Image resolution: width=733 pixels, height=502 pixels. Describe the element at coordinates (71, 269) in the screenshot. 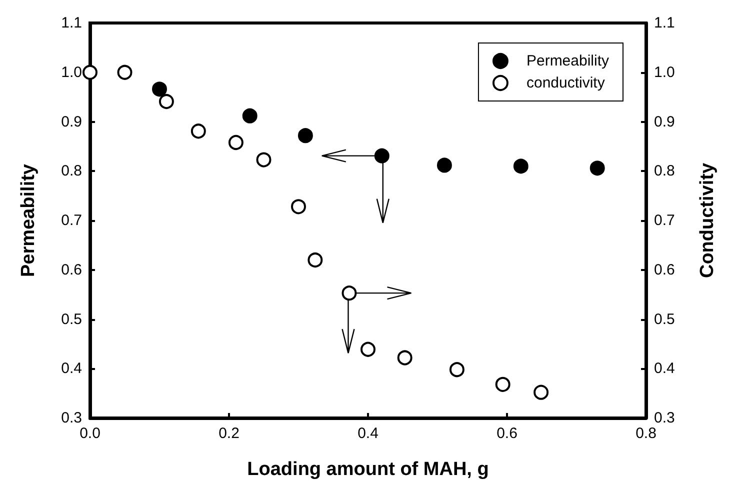

I see `y-tick-label: 0.6` at that location.